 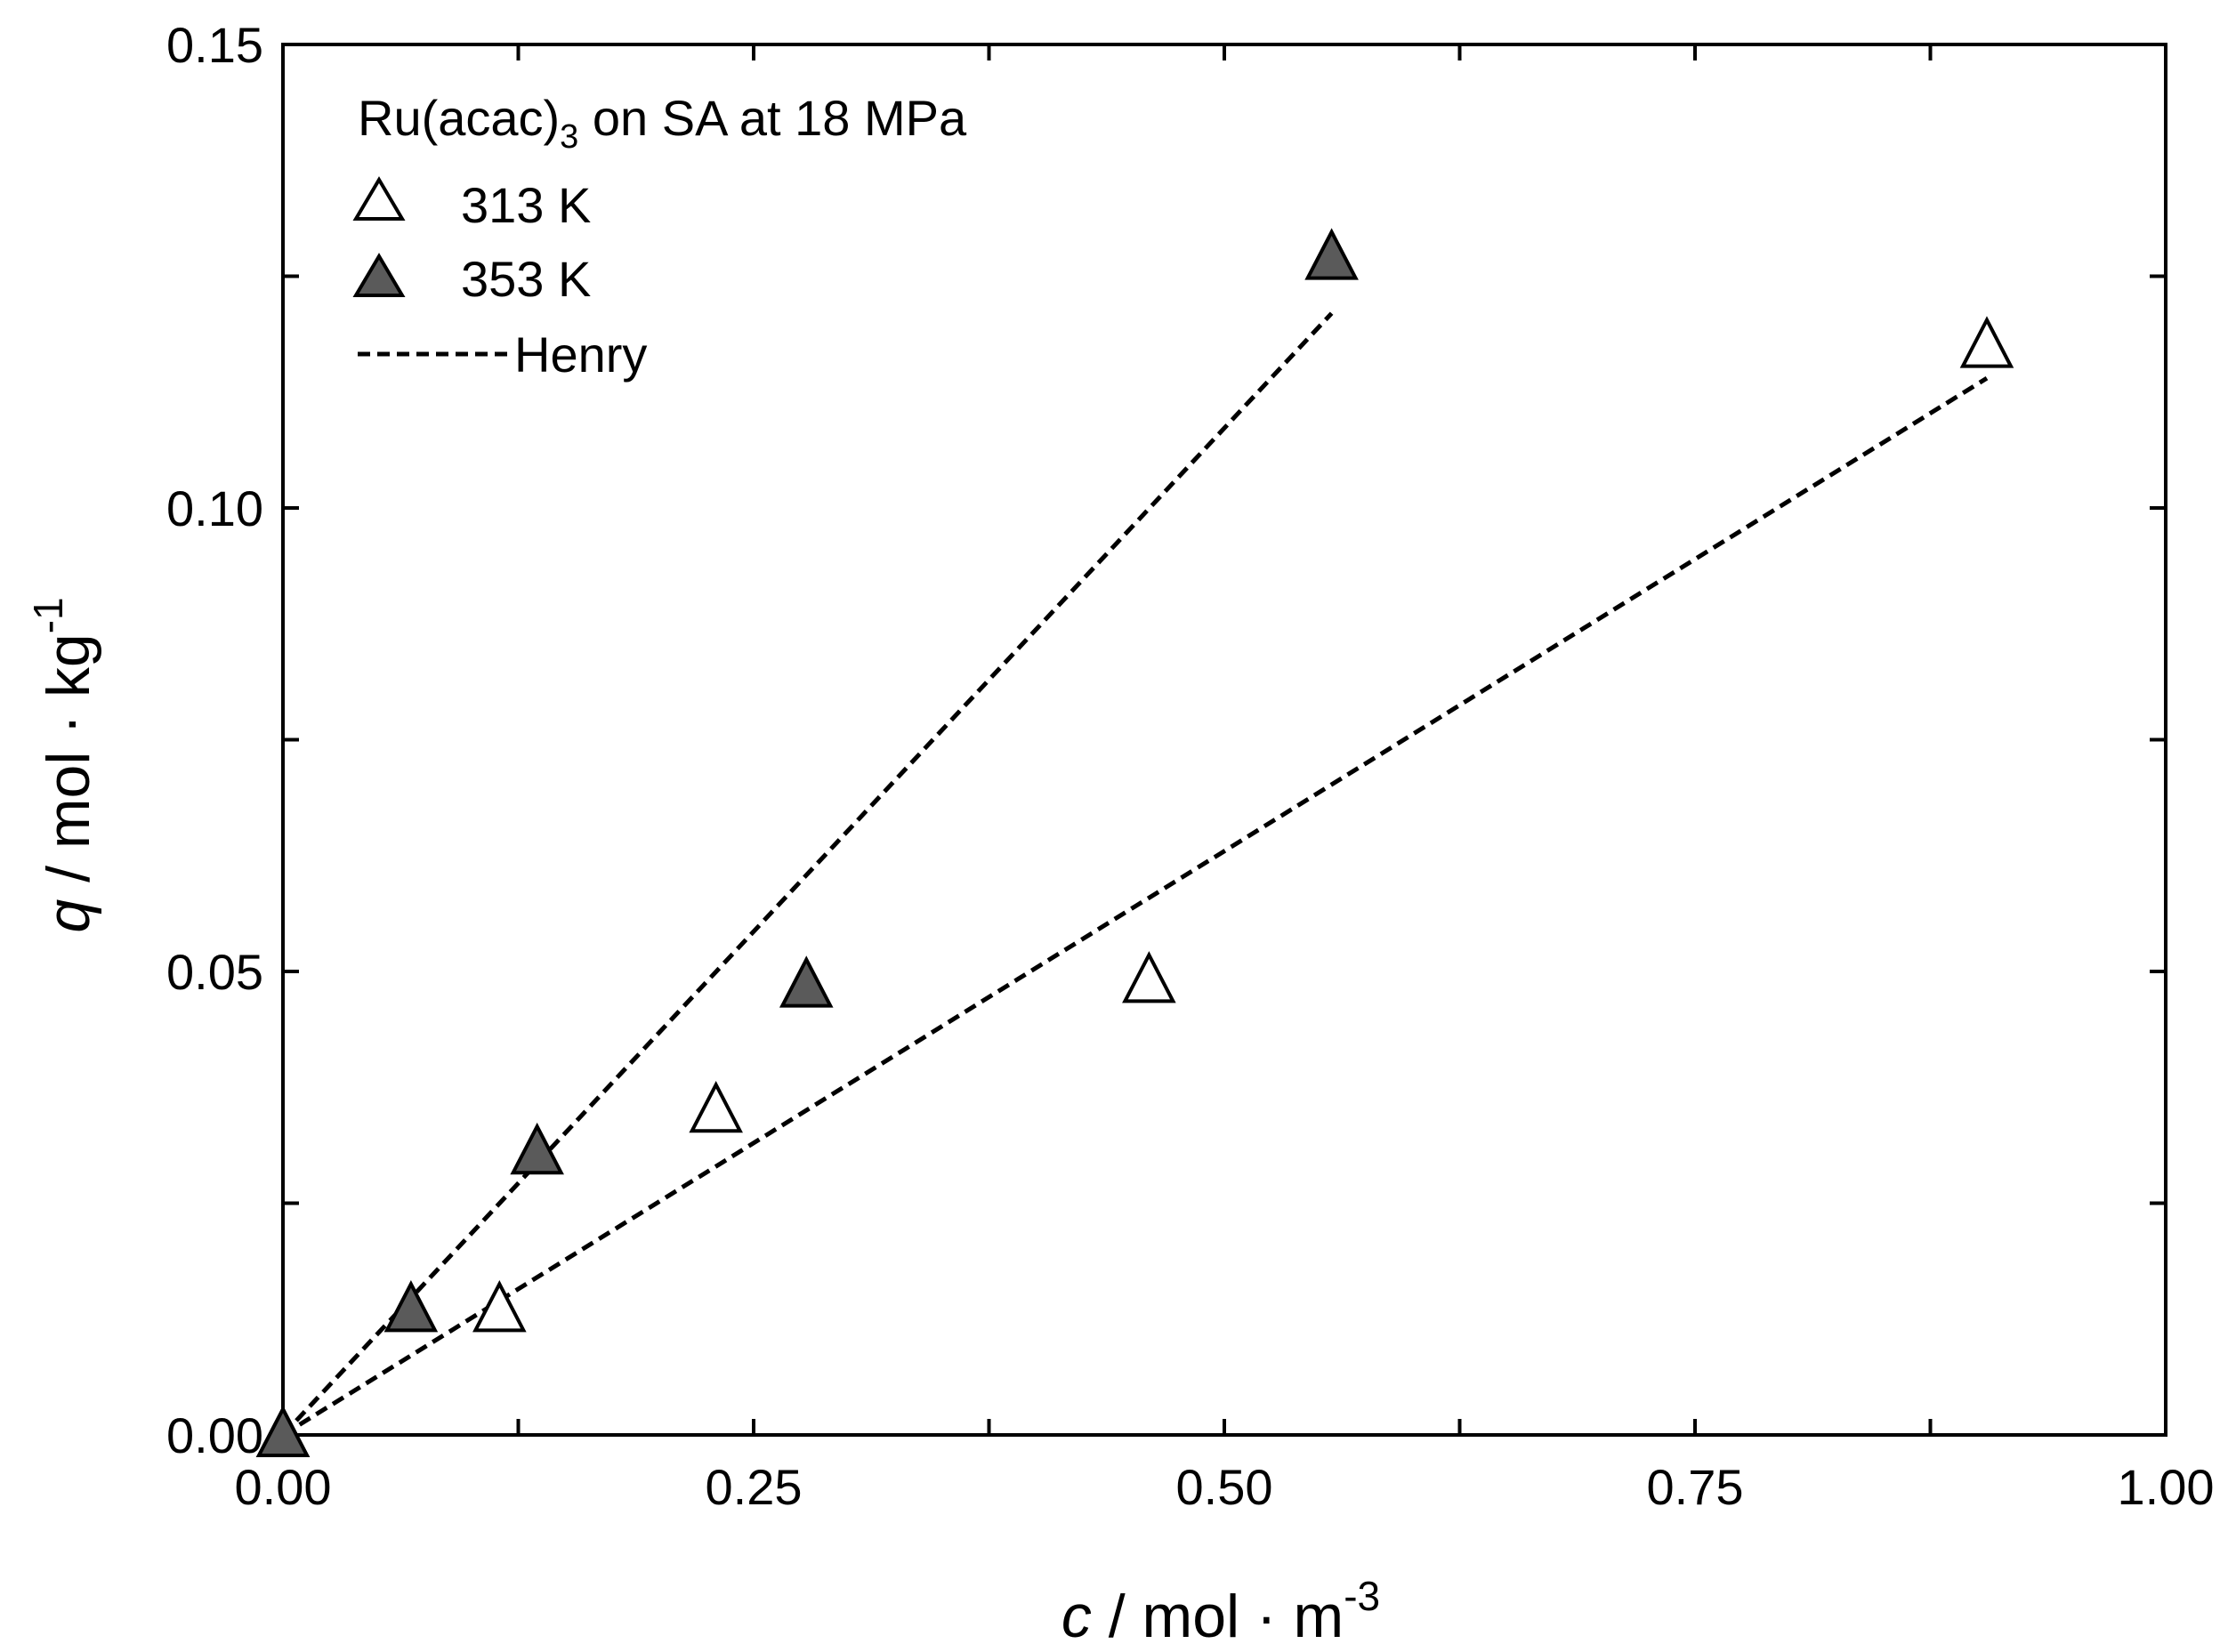 I want to click on y-axis-unit: / mol · kg, so click(x=68, y=766).